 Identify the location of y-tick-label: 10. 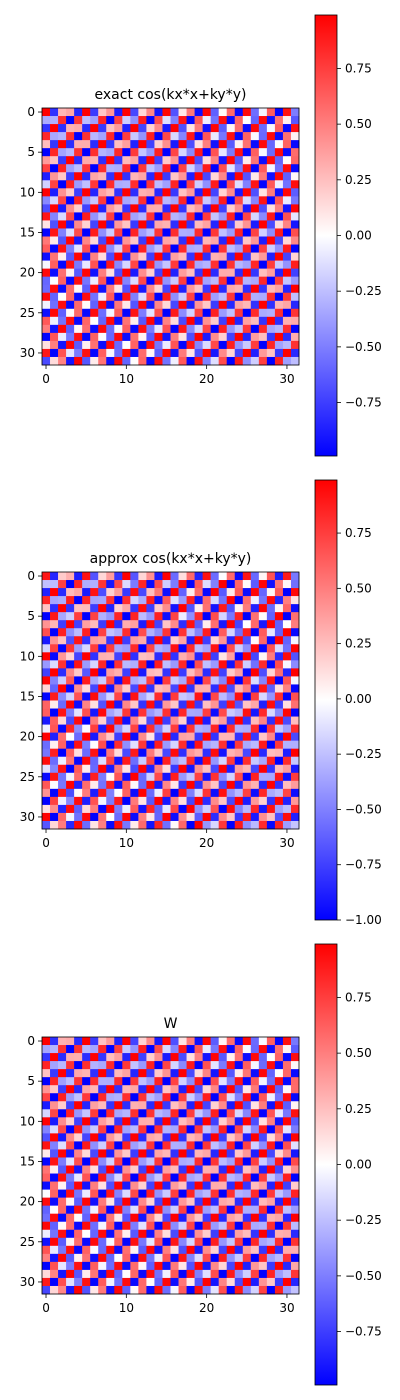
(27, 656).